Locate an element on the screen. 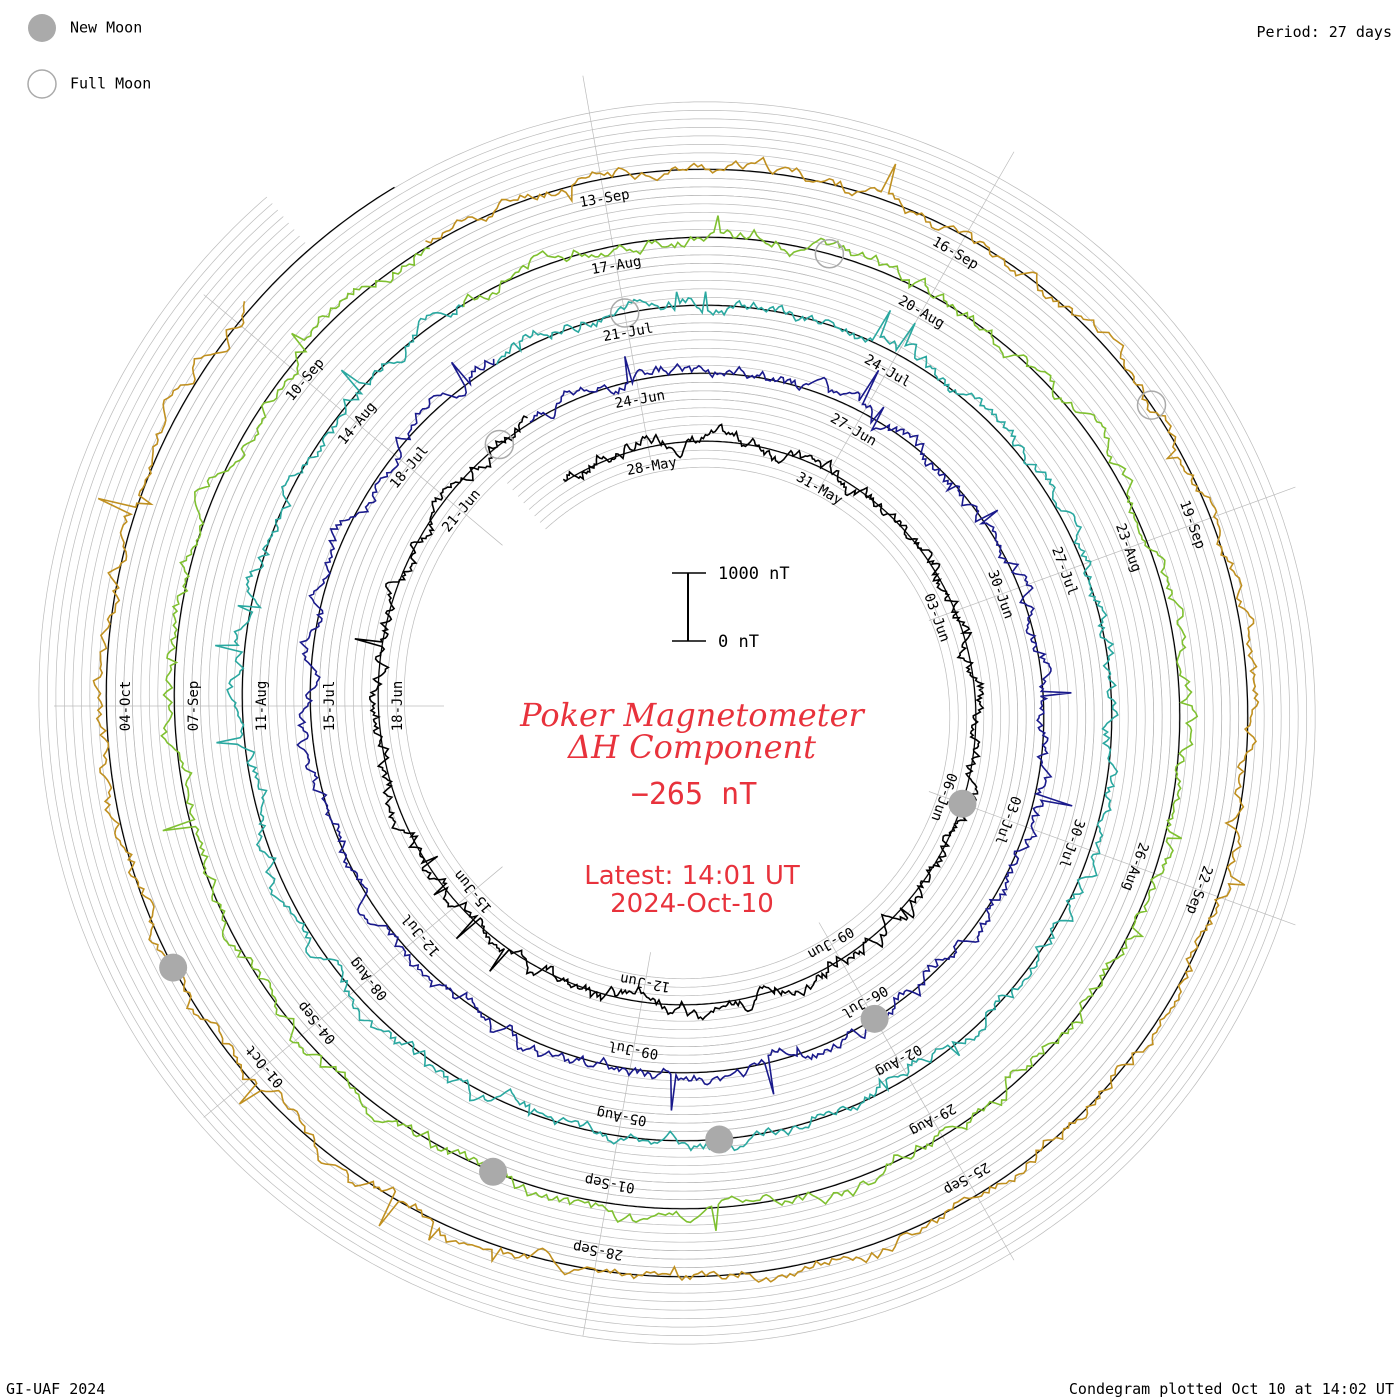  date-tick-label: 16-Sep is located at coordinates (955, 253).